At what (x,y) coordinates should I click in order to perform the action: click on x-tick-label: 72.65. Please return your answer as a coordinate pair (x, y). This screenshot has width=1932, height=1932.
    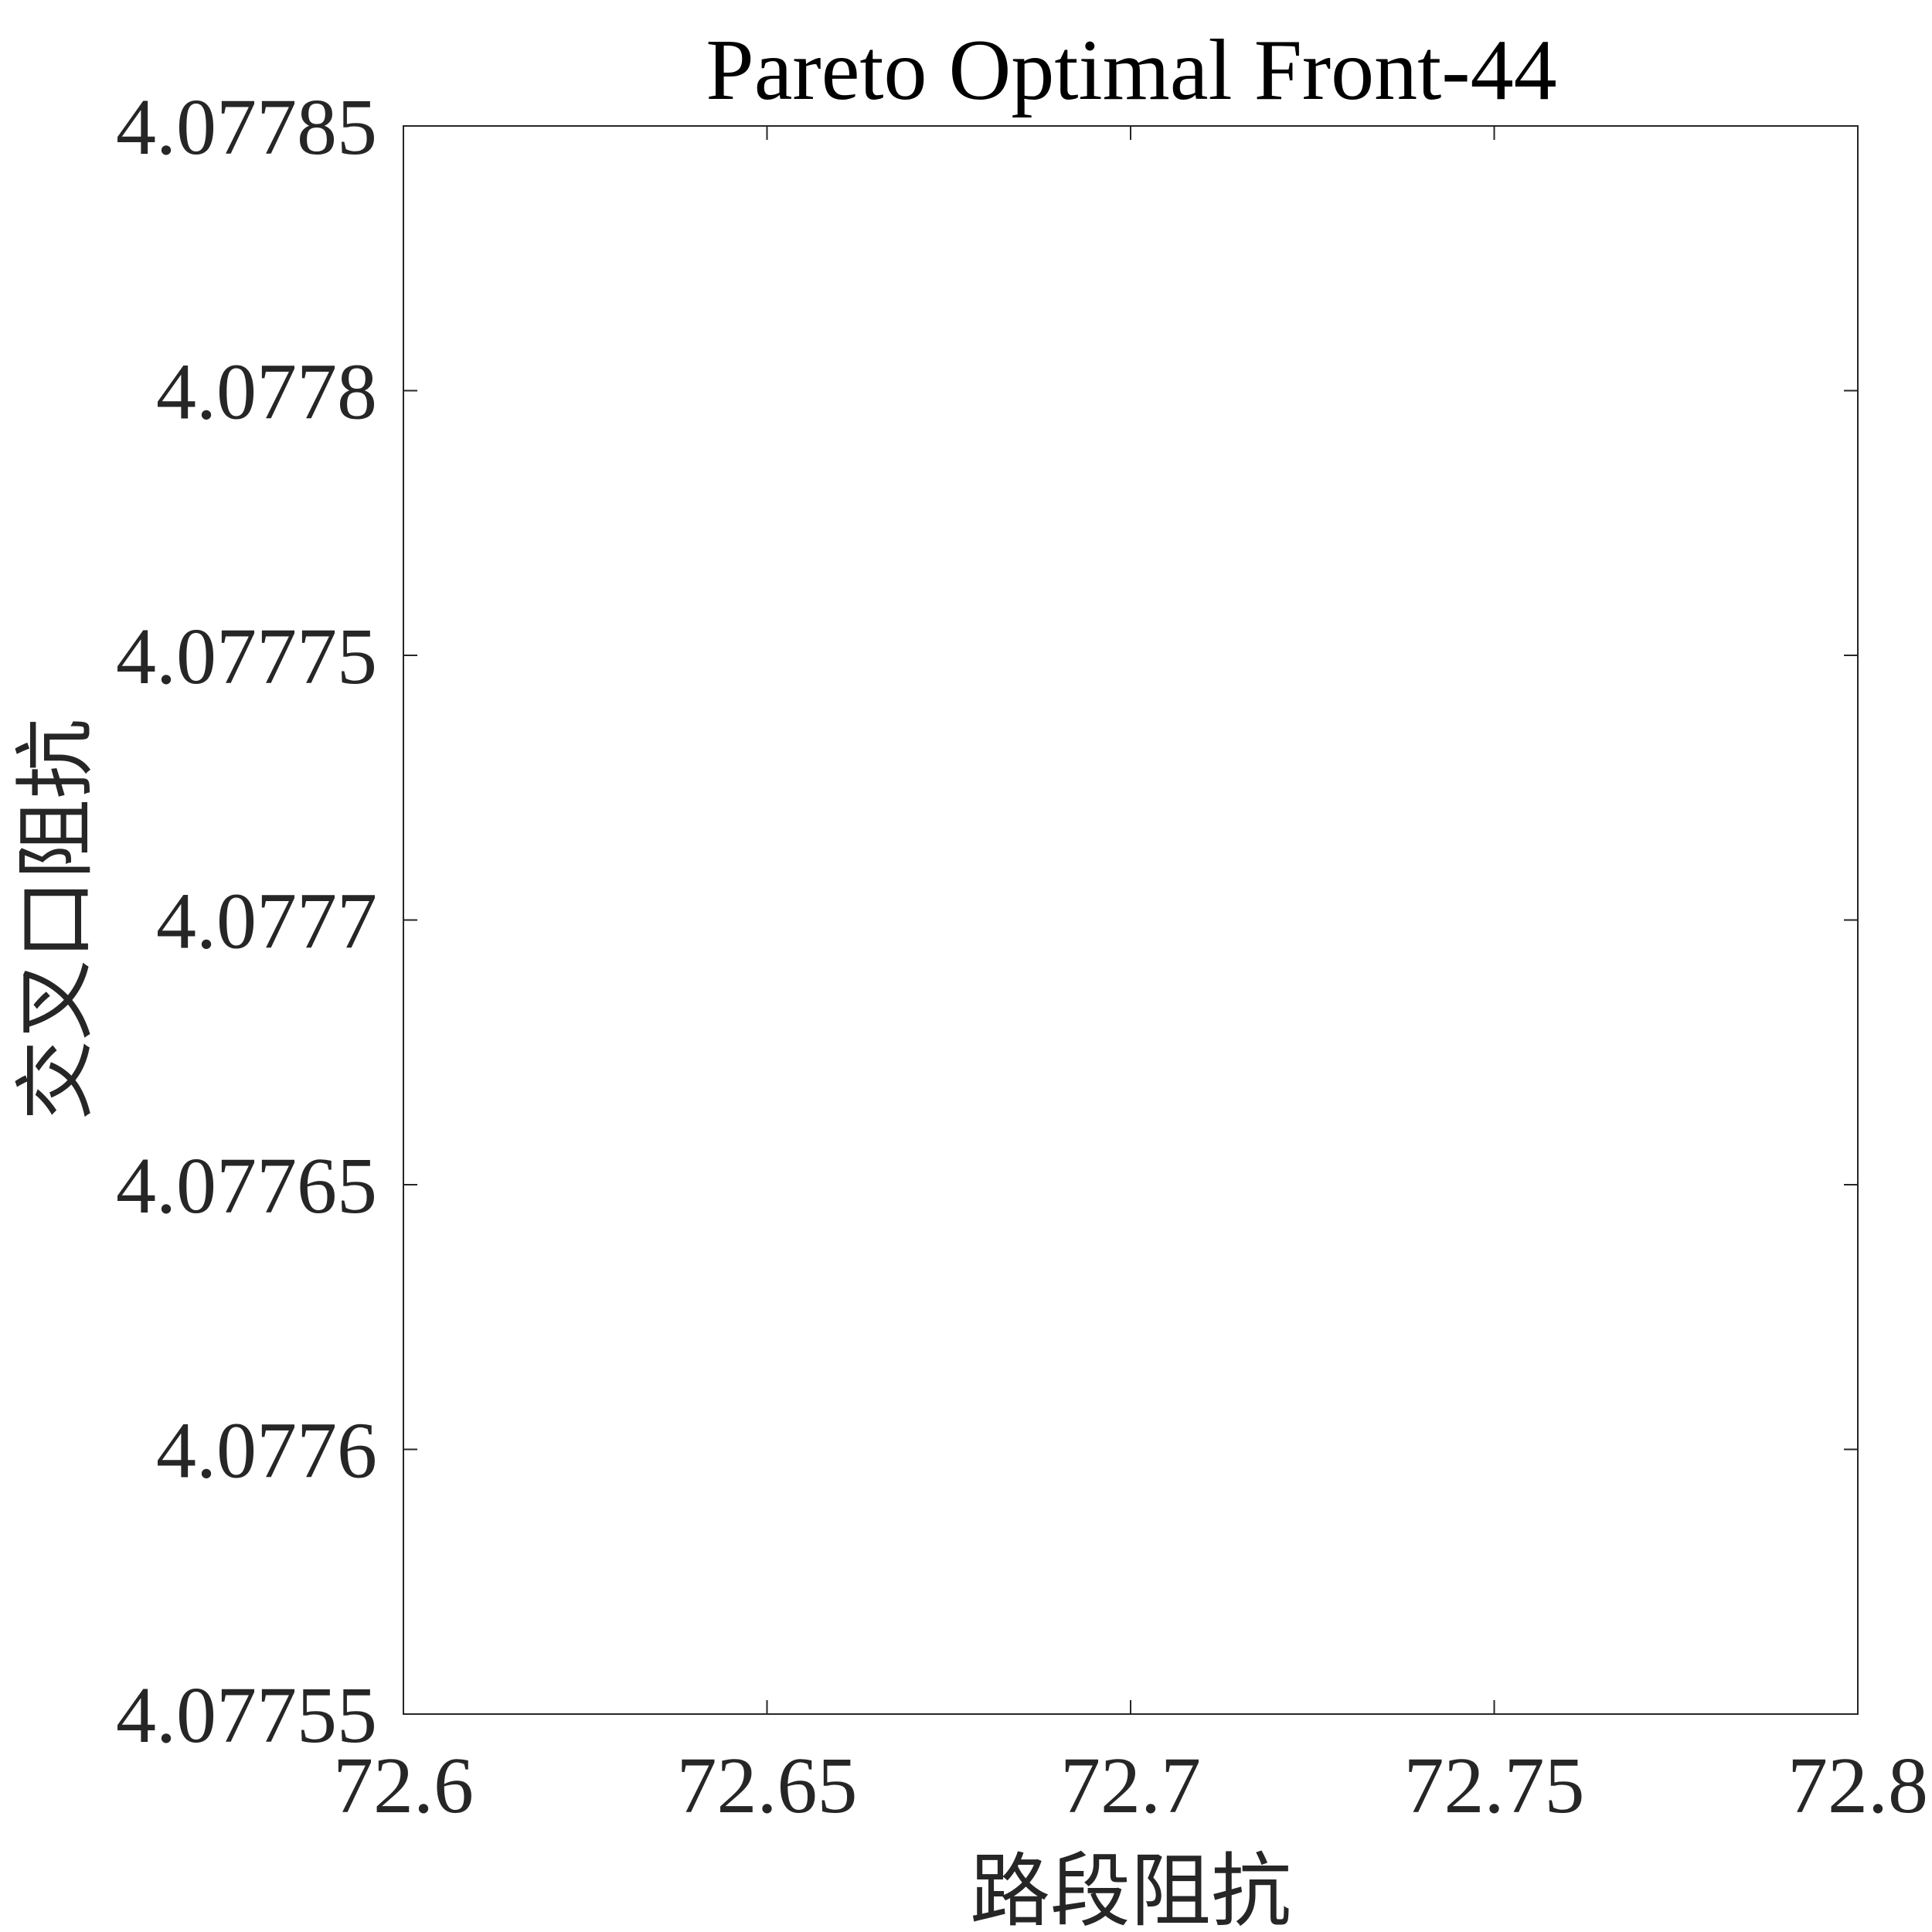
    Looking at the image, I should click on (767, 1785).